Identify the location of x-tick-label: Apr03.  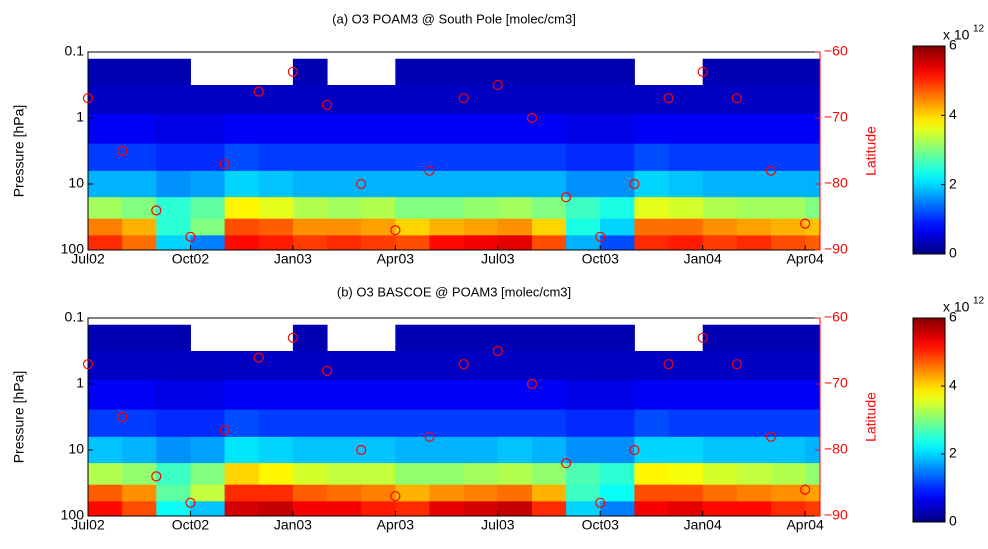
(396, 525).